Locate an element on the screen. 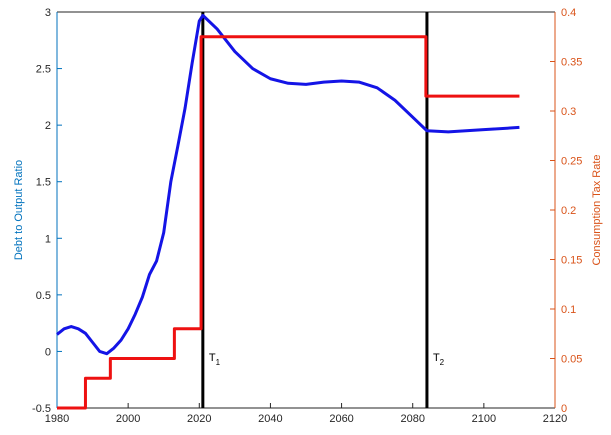 This screenshot has width=611, height=435. y-tick-label: 2.5 is located at coordinates (43, 70).